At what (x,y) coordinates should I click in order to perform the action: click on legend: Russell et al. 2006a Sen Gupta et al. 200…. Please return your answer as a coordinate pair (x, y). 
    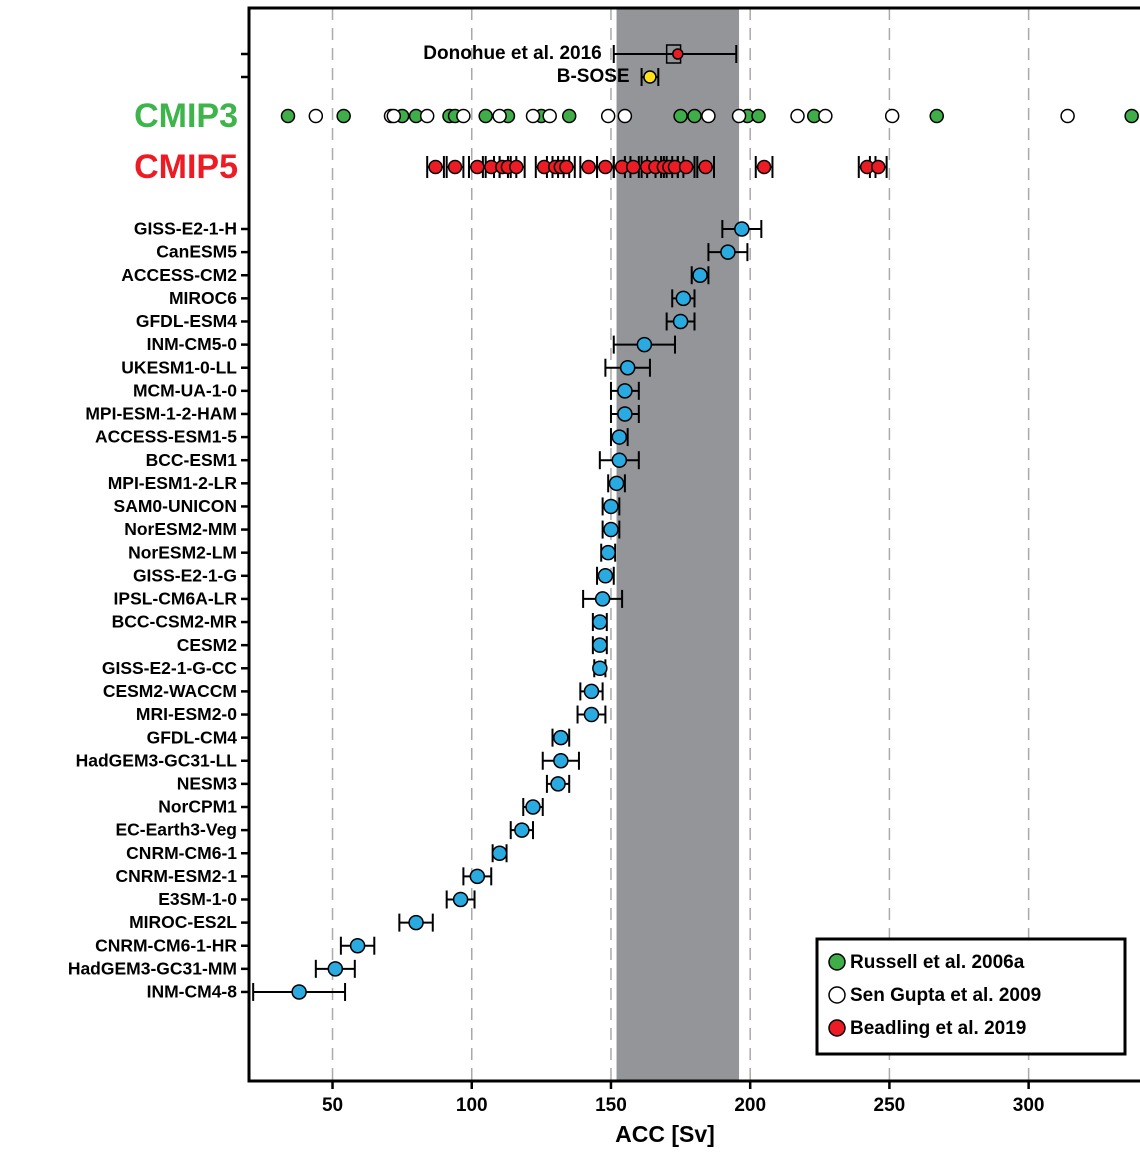
    Looking at the image, I should click on (971, 996).